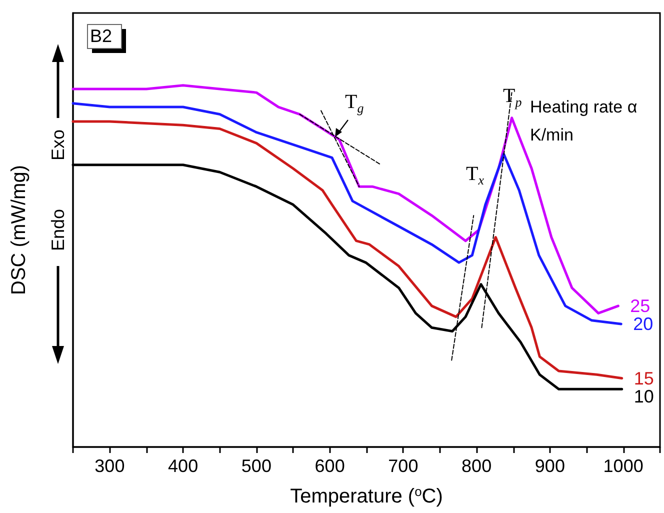 This screenshot has height=513, width=664. Describe the element at coordinates (256, 466) in the screenshot. I see `x-tick-label: 500` at that location.